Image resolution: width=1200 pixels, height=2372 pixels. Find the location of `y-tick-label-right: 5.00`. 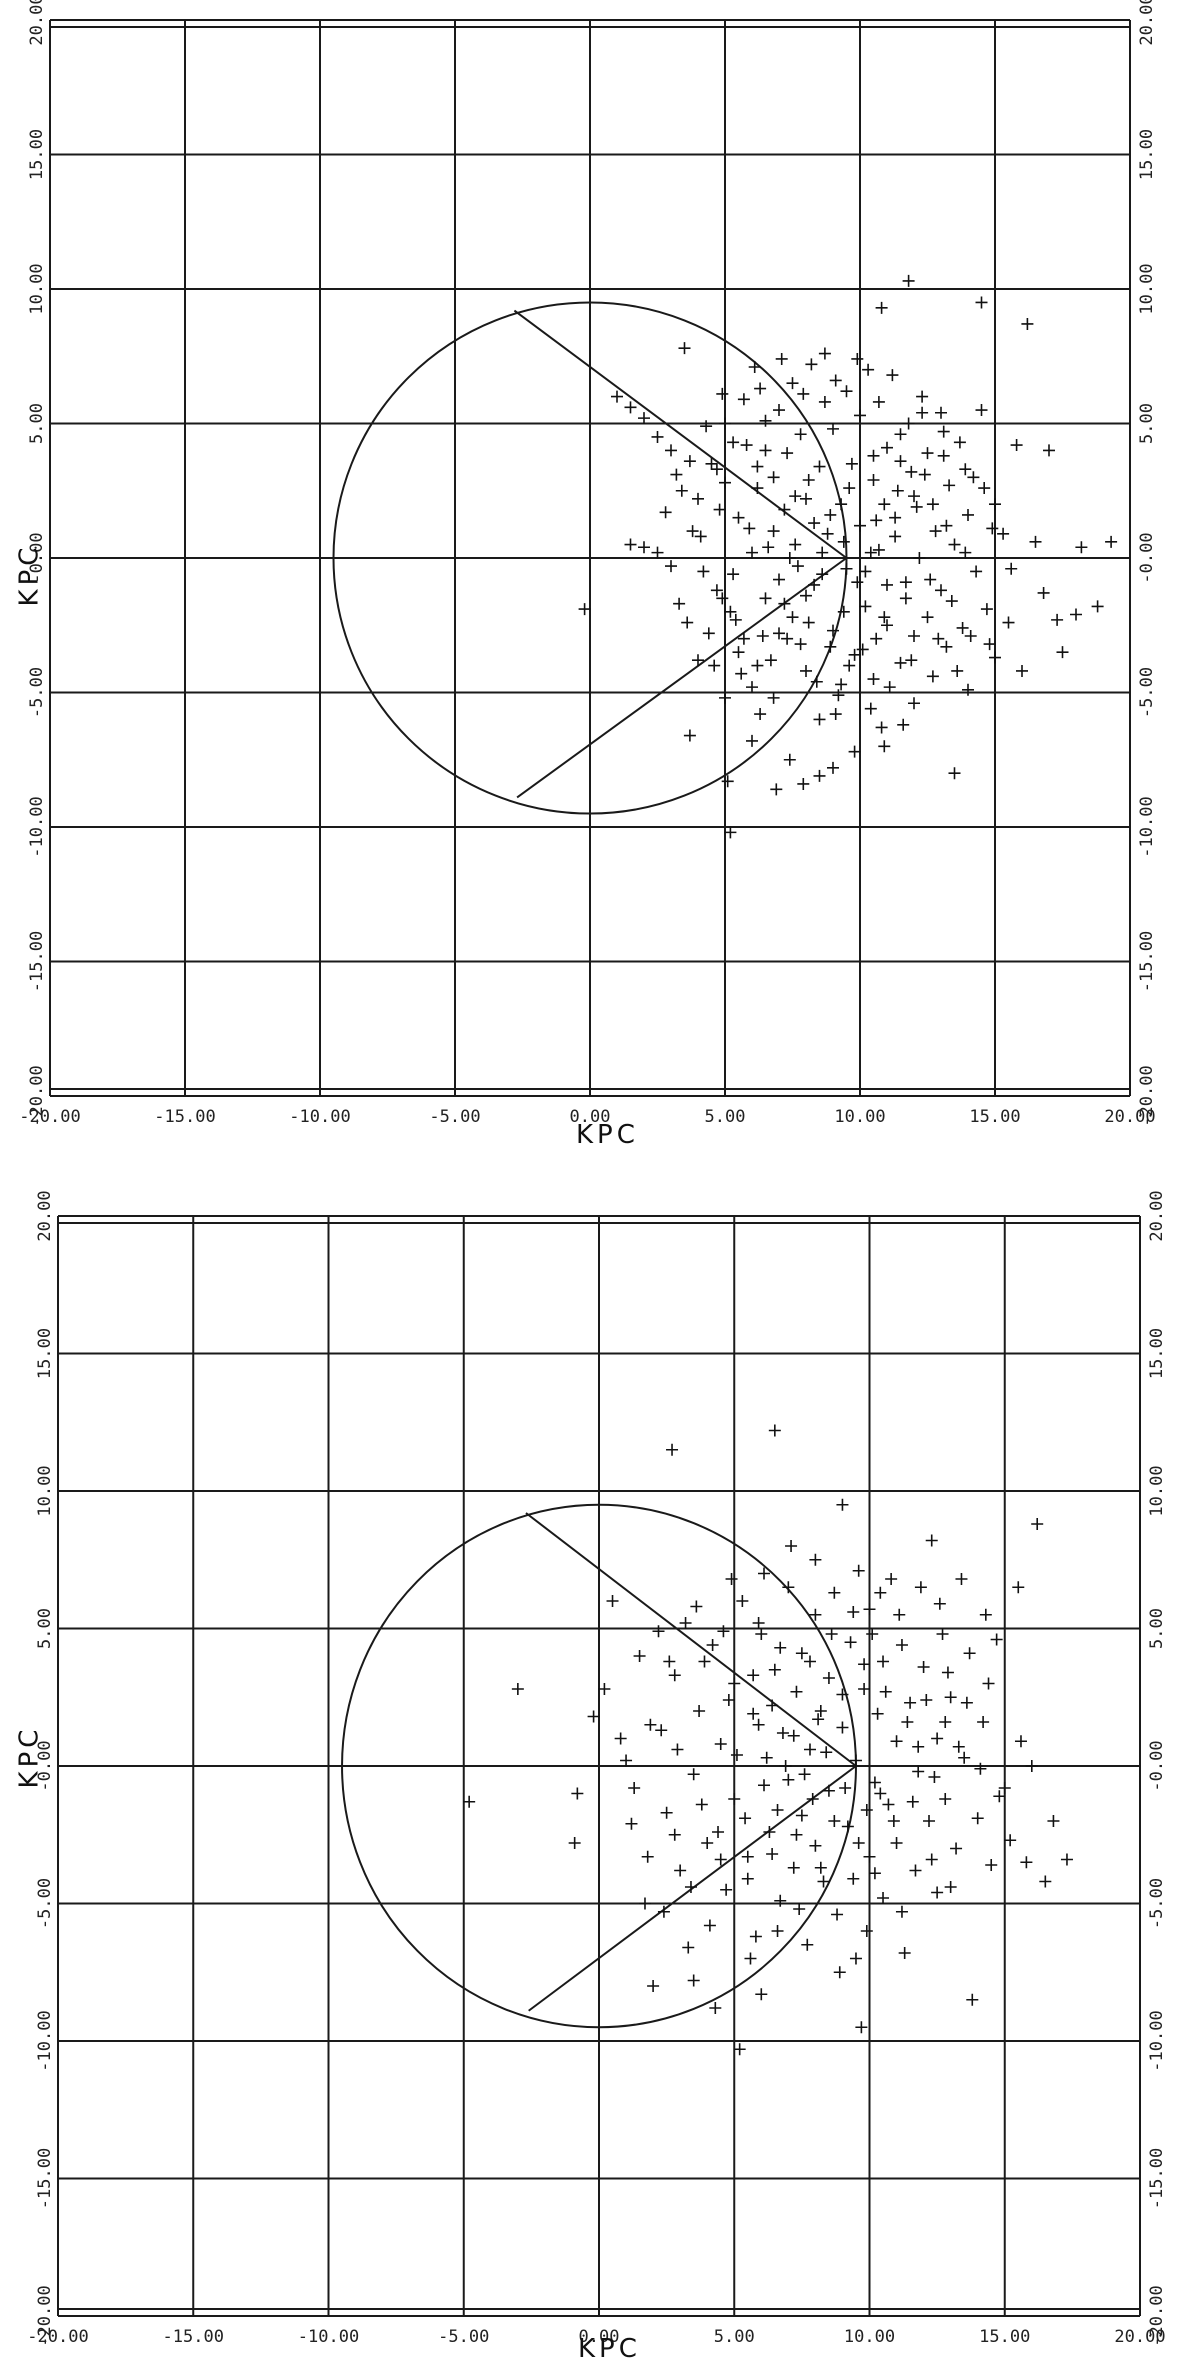

y-tick-label-right: 5.00 is located at coordinates (1147, 423).